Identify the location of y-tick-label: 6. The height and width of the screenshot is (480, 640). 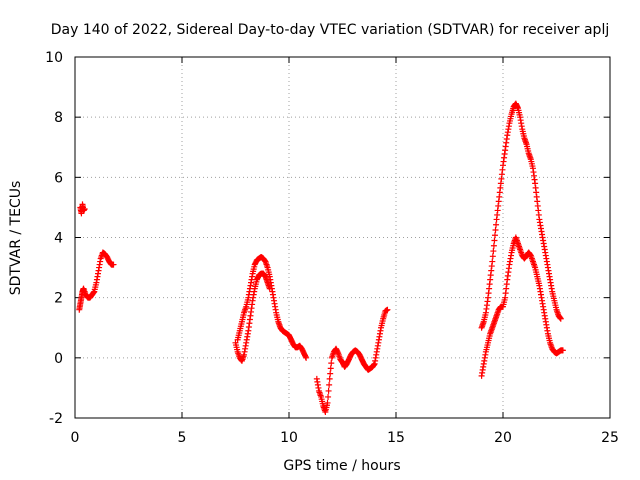
(58, 178).